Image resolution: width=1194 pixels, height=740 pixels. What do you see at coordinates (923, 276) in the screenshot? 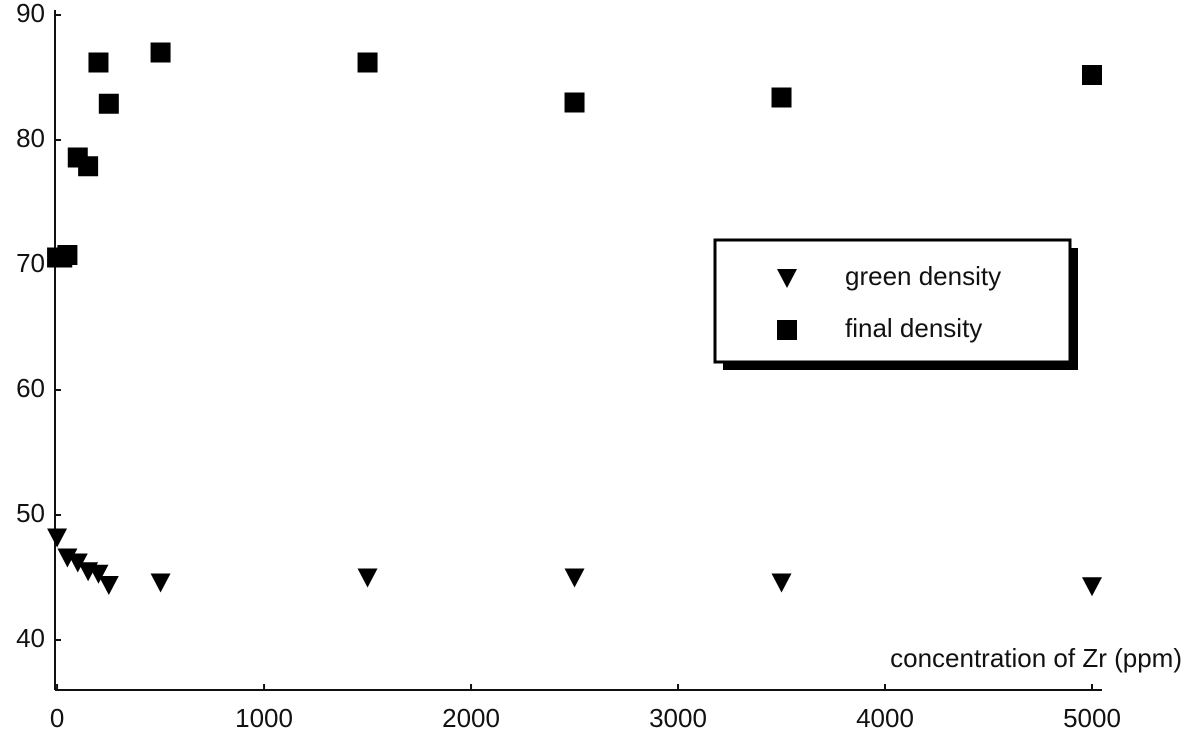
I see `legend-label: green density` at bounding box center [923, 276].